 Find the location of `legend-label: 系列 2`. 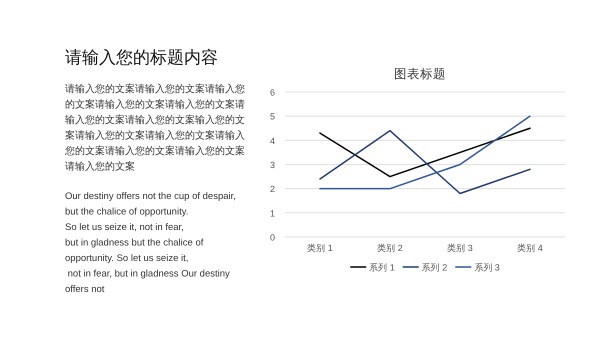

legend-label: 系列 2 is located at coordinates (435, 267).